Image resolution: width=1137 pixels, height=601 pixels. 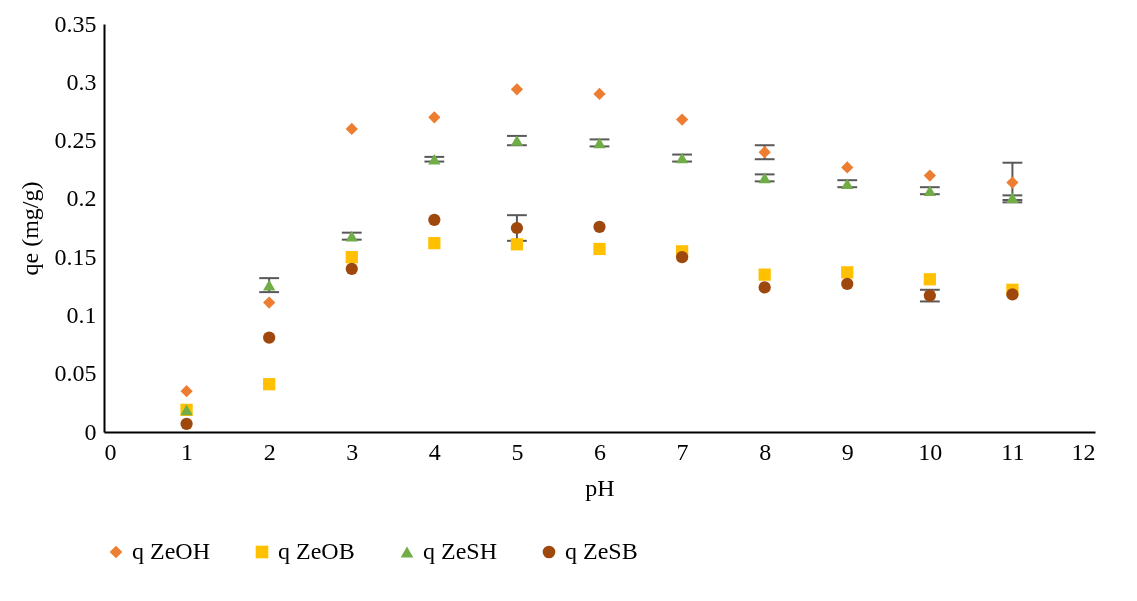 I want to click on y-tick-label: 0.3, so click(x=81, y=81).